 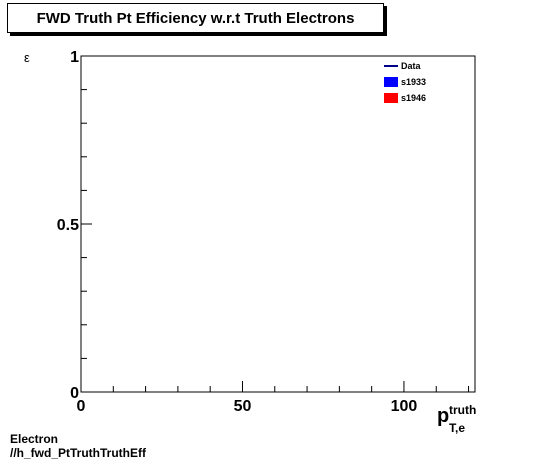 What do you see at coordinates (68, 225) in the screenshot?
I see `y-tick-label: 0.5` at bounding box center [68, 225].